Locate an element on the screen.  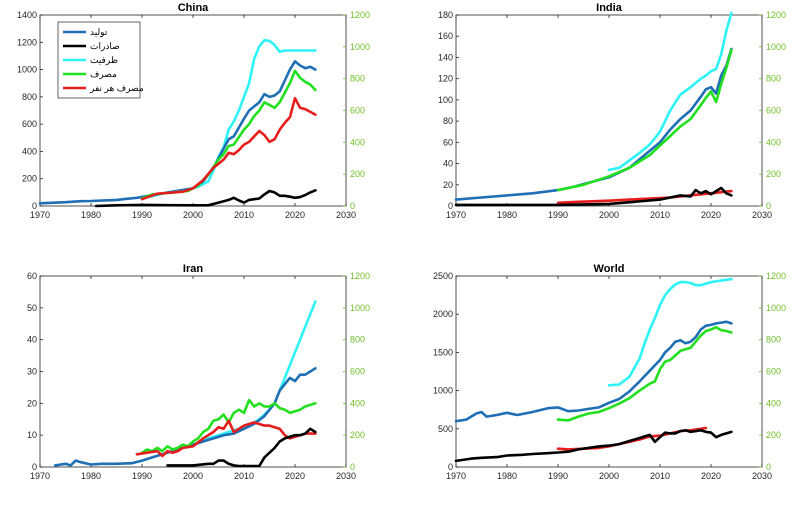
y-tick-label-left: 30 is located at coordinates (32, 372).